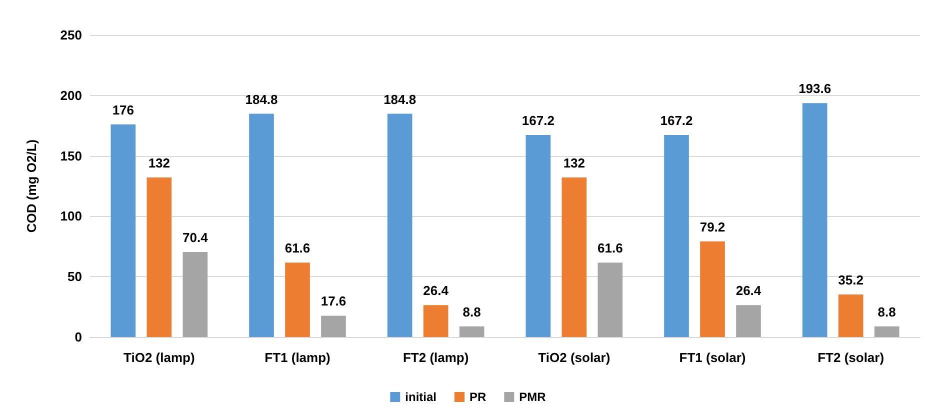  I want to click on legend-label: initial, so click(421, 397).